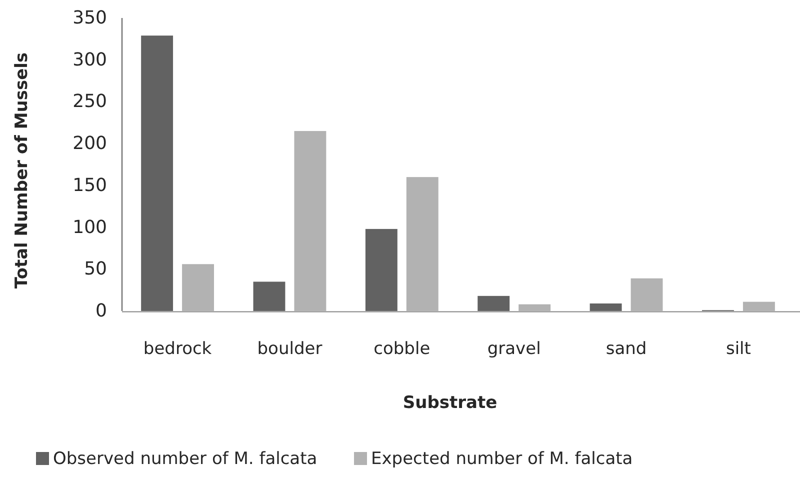  What do you see at coordinates (89, 227) in the screenshot?
I see `y-tick-label: 100` at bounding box center [89, 227].